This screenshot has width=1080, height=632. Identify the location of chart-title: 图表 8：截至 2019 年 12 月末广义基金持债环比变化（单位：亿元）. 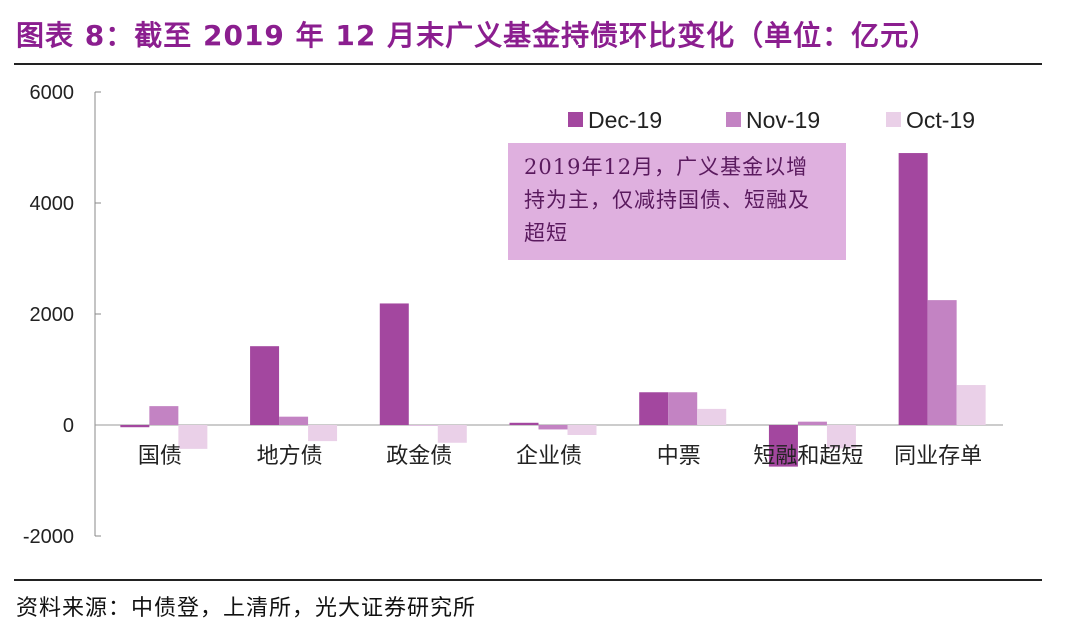
(477, 35).